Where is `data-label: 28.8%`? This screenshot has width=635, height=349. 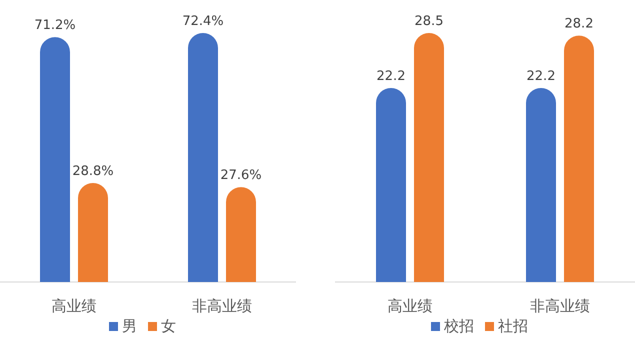
data-label: 28.8% is located at coordinates (93, 171).